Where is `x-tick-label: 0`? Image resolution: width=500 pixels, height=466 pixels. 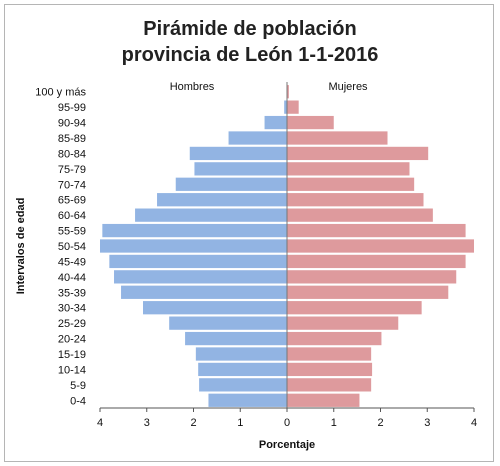
x-tick-label: 0 is located at coordinates (287, 423).